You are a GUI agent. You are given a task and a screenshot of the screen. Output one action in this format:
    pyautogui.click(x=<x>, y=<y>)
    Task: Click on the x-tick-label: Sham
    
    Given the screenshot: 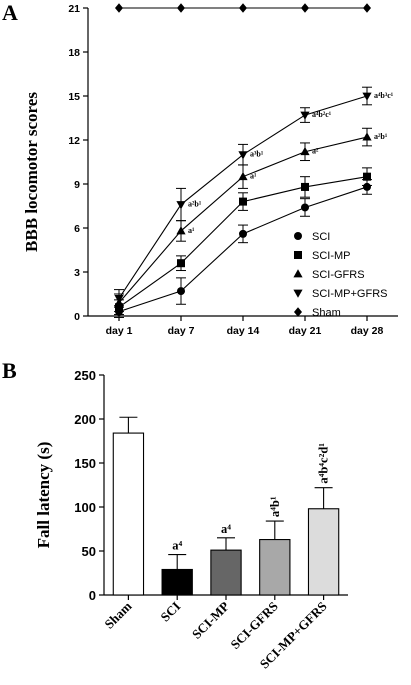 What is the action you would take?
    pyautogui.click(x=117, y=614)
    